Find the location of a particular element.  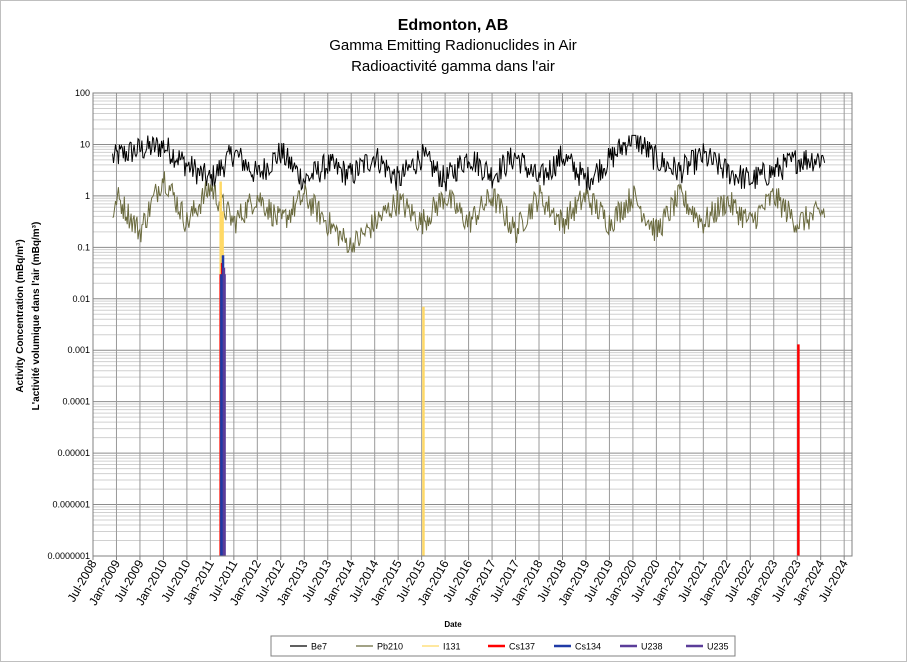

y-tick-label: 0.001 is located at coordinates (78, 350).